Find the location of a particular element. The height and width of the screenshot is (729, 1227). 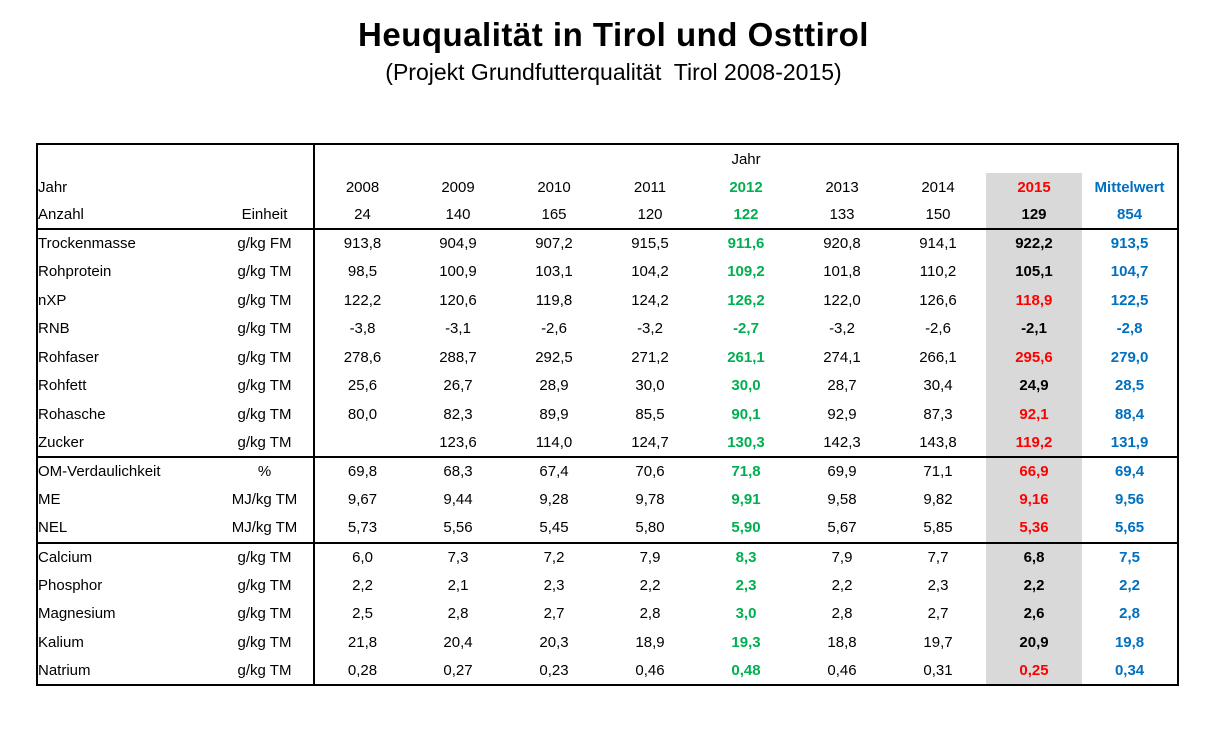

value-cell-4: 0,48 is located at coordinates (746, 670).